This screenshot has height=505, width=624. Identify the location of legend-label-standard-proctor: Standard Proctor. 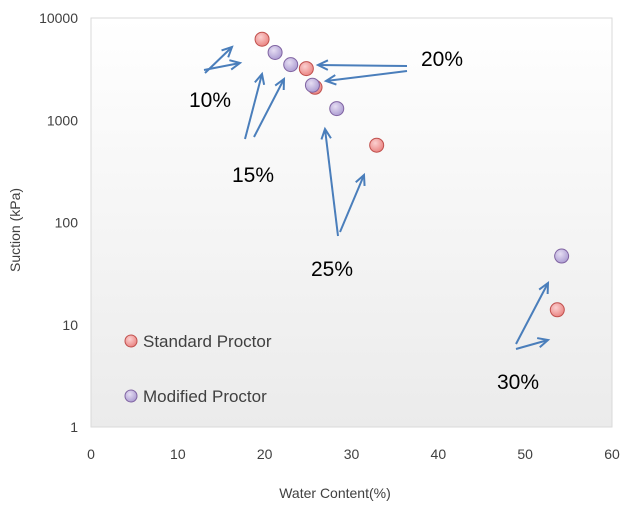
(207, 341).